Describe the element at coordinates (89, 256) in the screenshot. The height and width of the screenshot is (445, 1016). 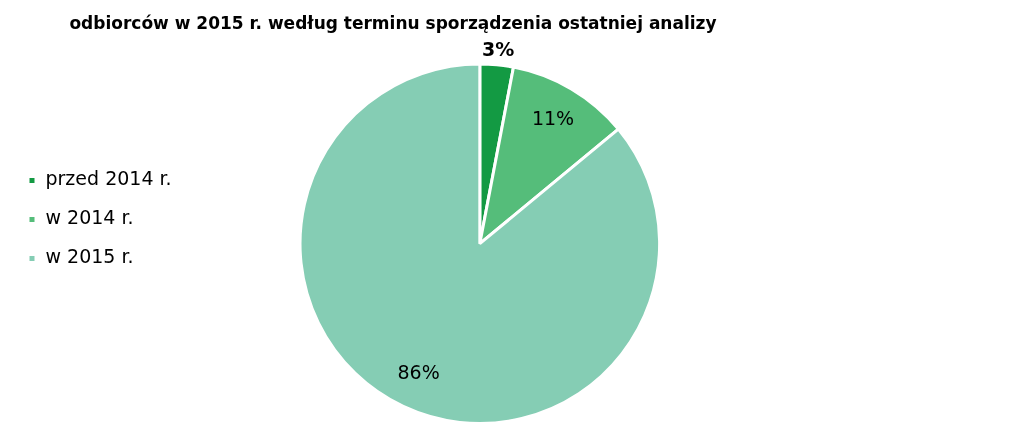
I see `legend-label: w 2015 r.` at that location.